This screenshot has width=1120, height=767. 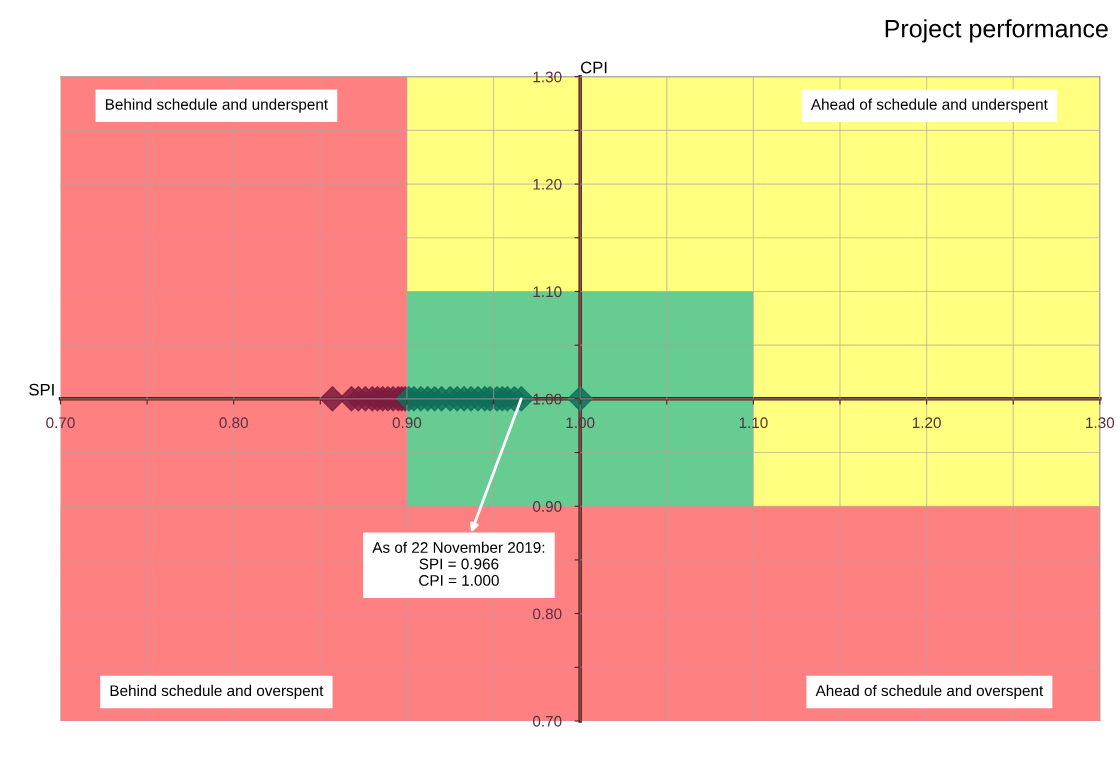 I want to click on chart-title: Project performance, so click(x=996, y=31).